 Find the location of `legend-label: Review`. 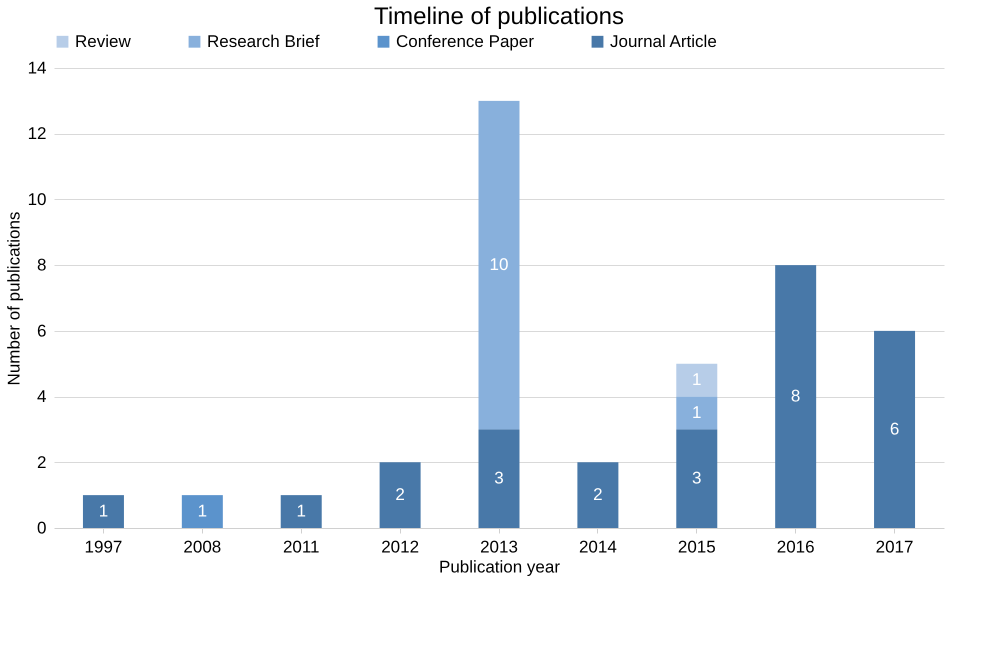

legend-label: Review is located at coordinates (103, 41).